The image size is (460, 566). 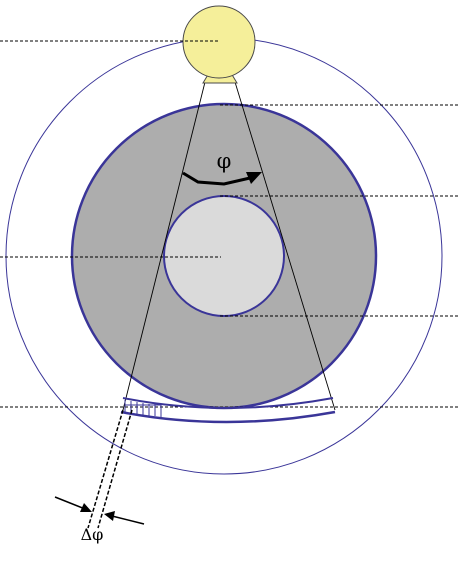 What do you see at coordinates (109, 516) in the screenshot?
I see `angular-step-arrowhead-right` at bounding box center [109, 516].